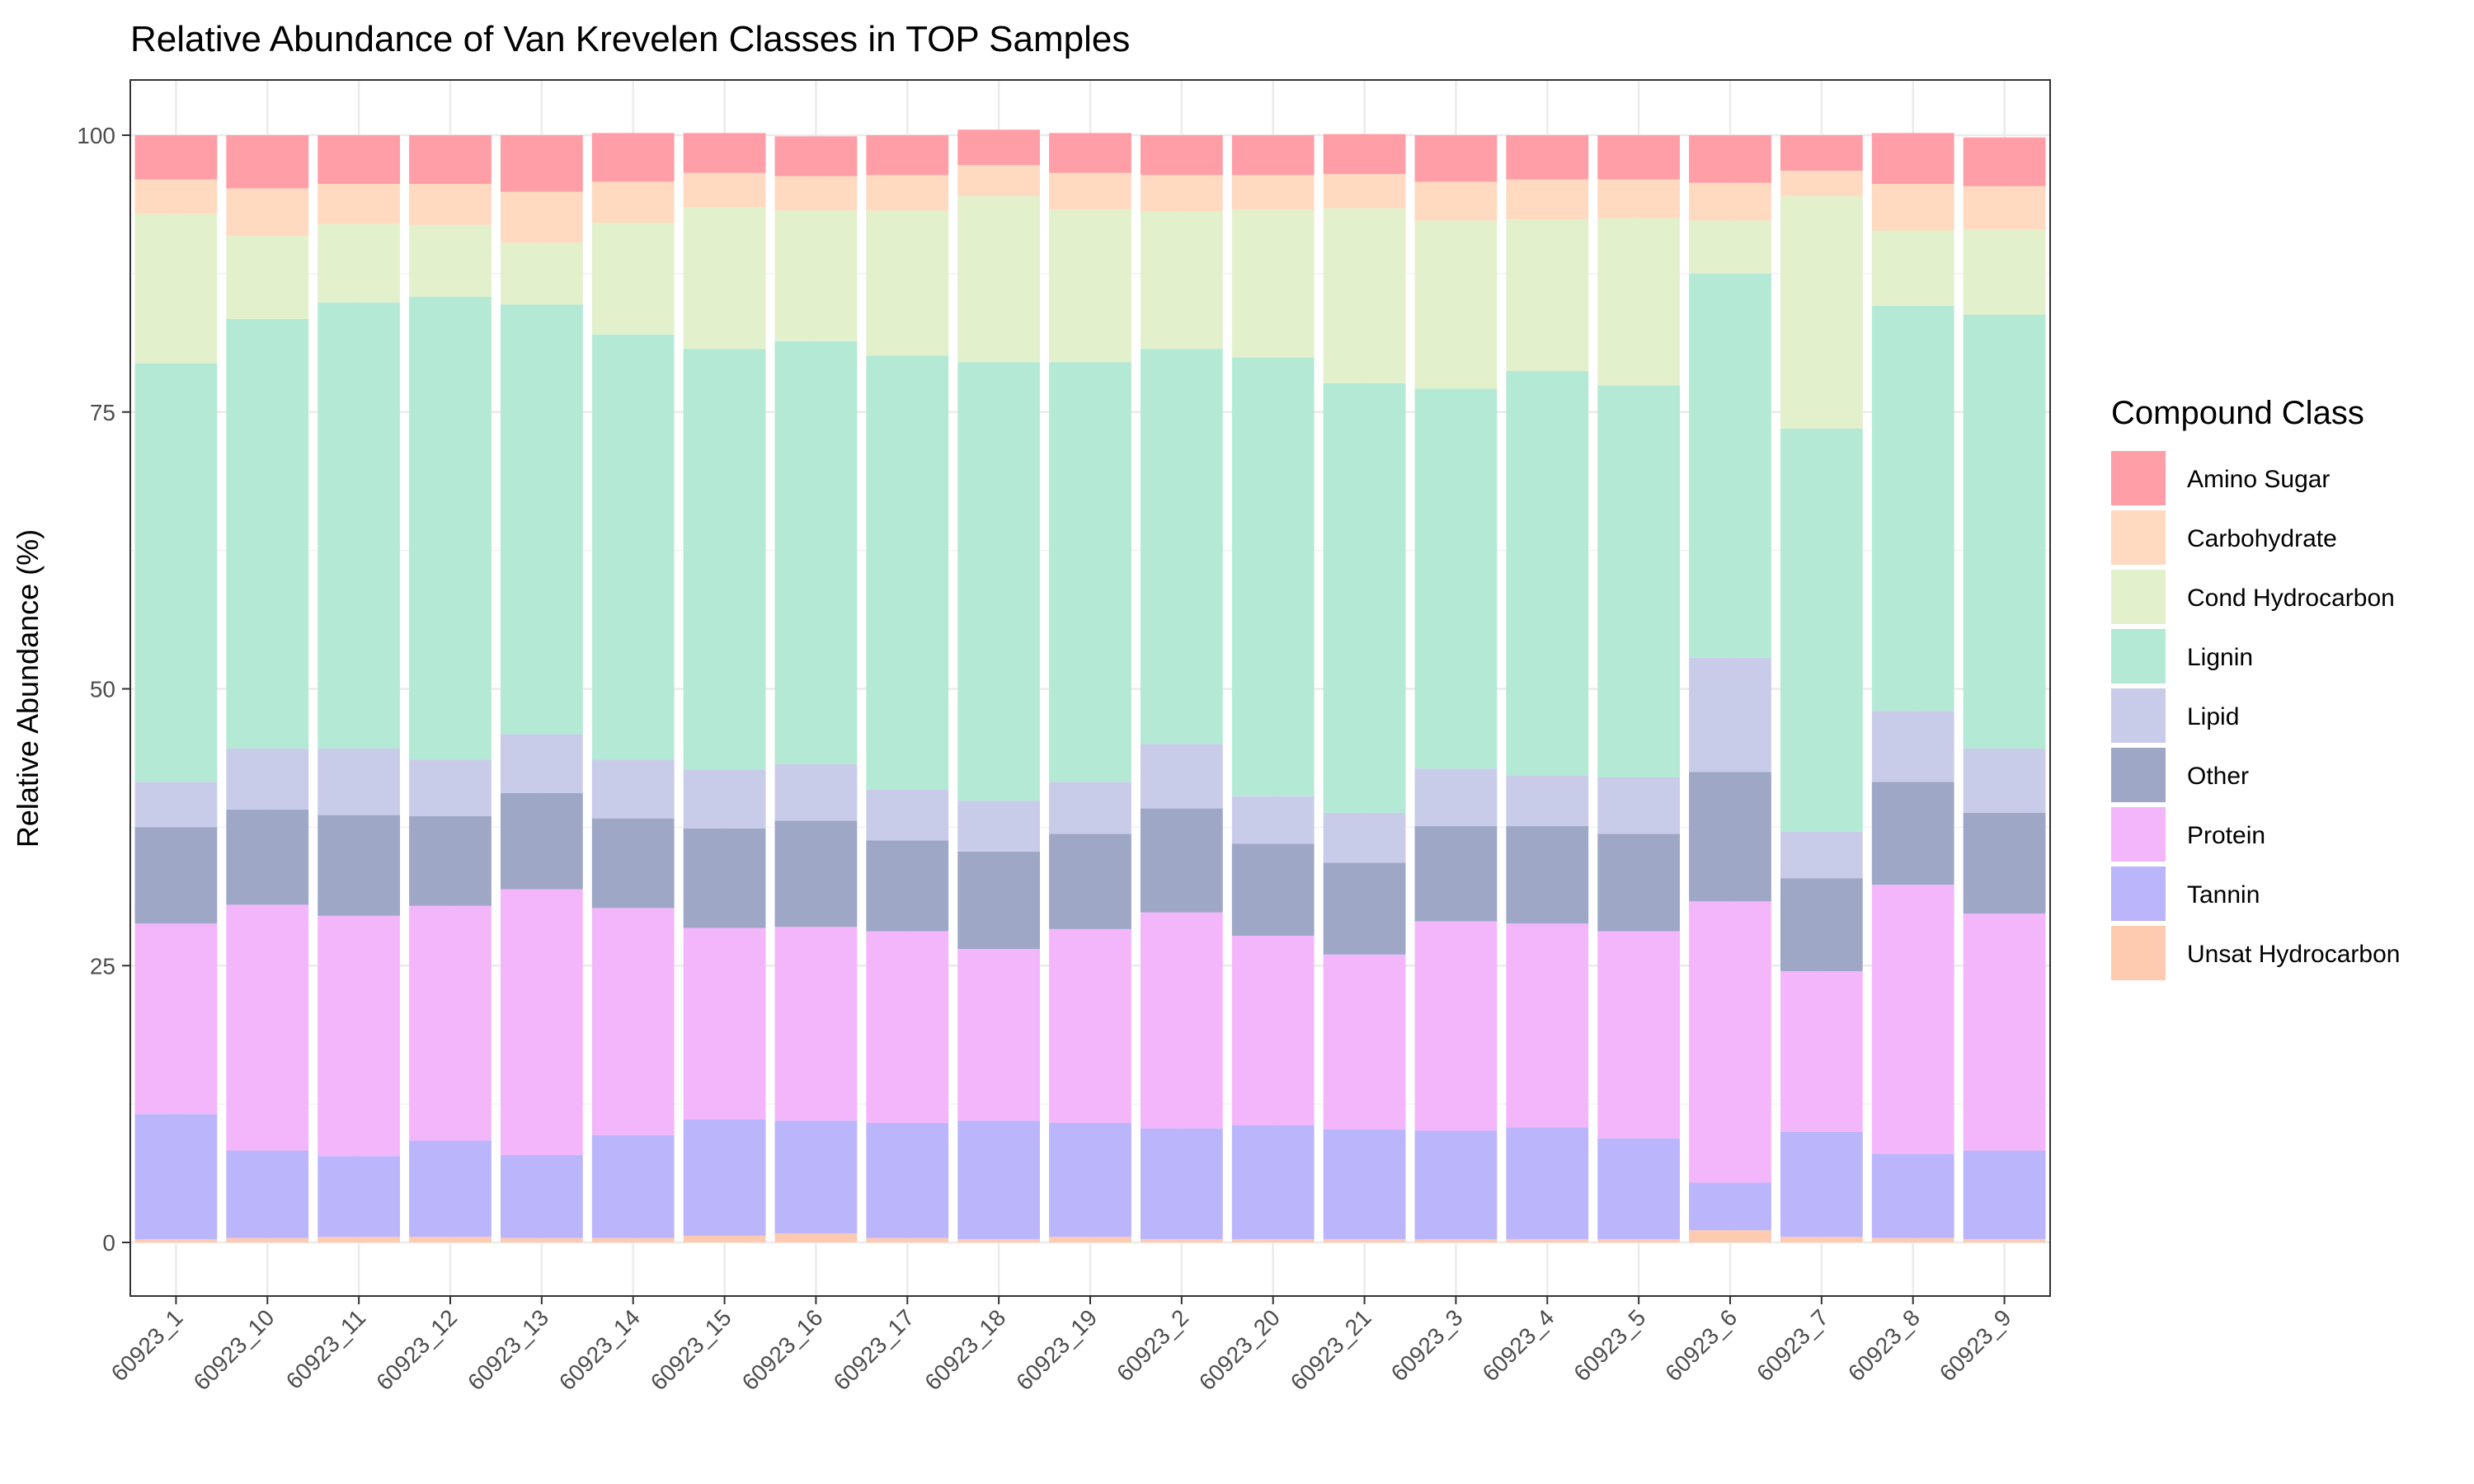  What do you see at coordinates (1239, 1349) in the screenshot?
I see `x-tick-label: 60923_20` at bounding box center [1239, 1349].